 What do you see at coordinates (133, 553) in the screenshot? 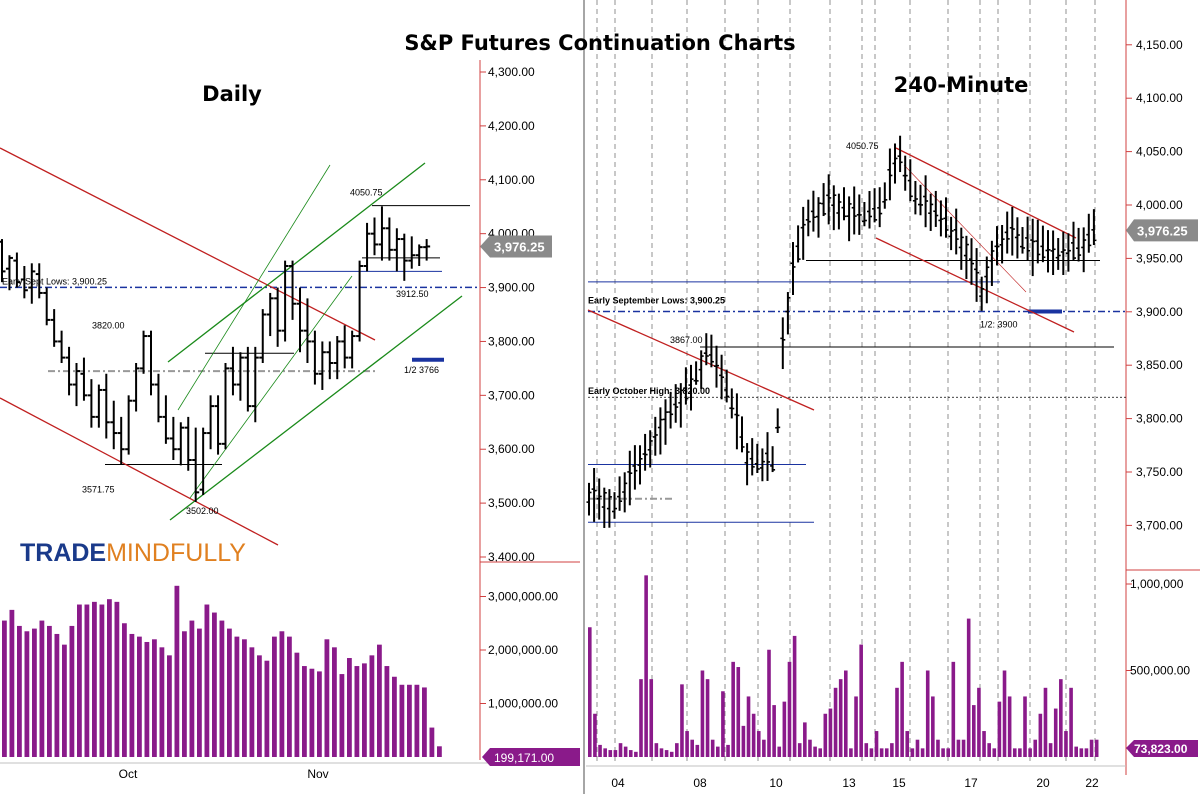
I see `brand-logo: TRADEMINDFULLY` at bounding box center [133, 553].